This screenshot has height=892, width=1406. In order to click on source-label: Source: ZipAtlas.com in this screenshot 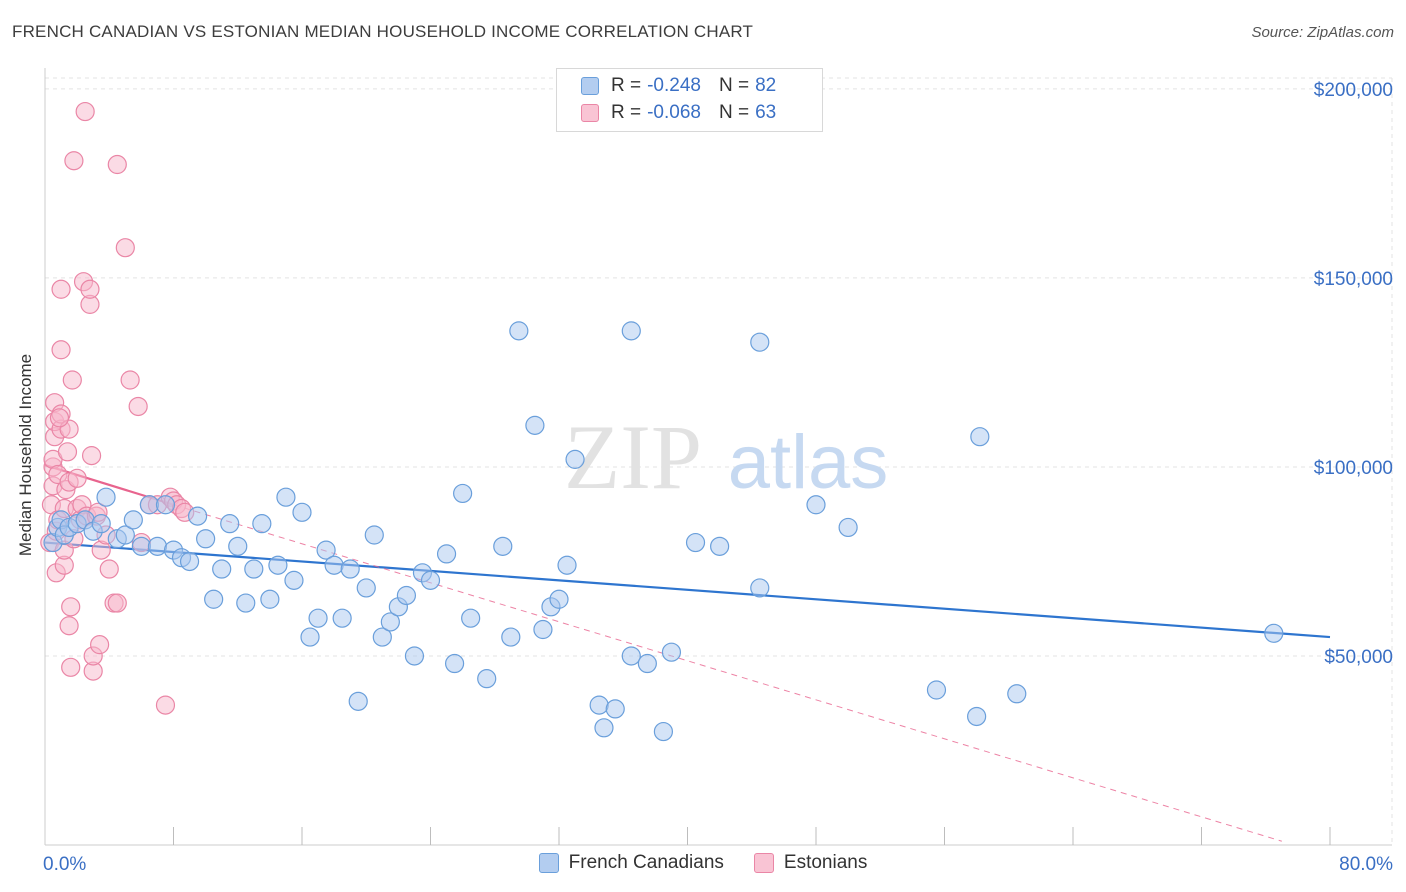, I will do `click(1322, 32)`.